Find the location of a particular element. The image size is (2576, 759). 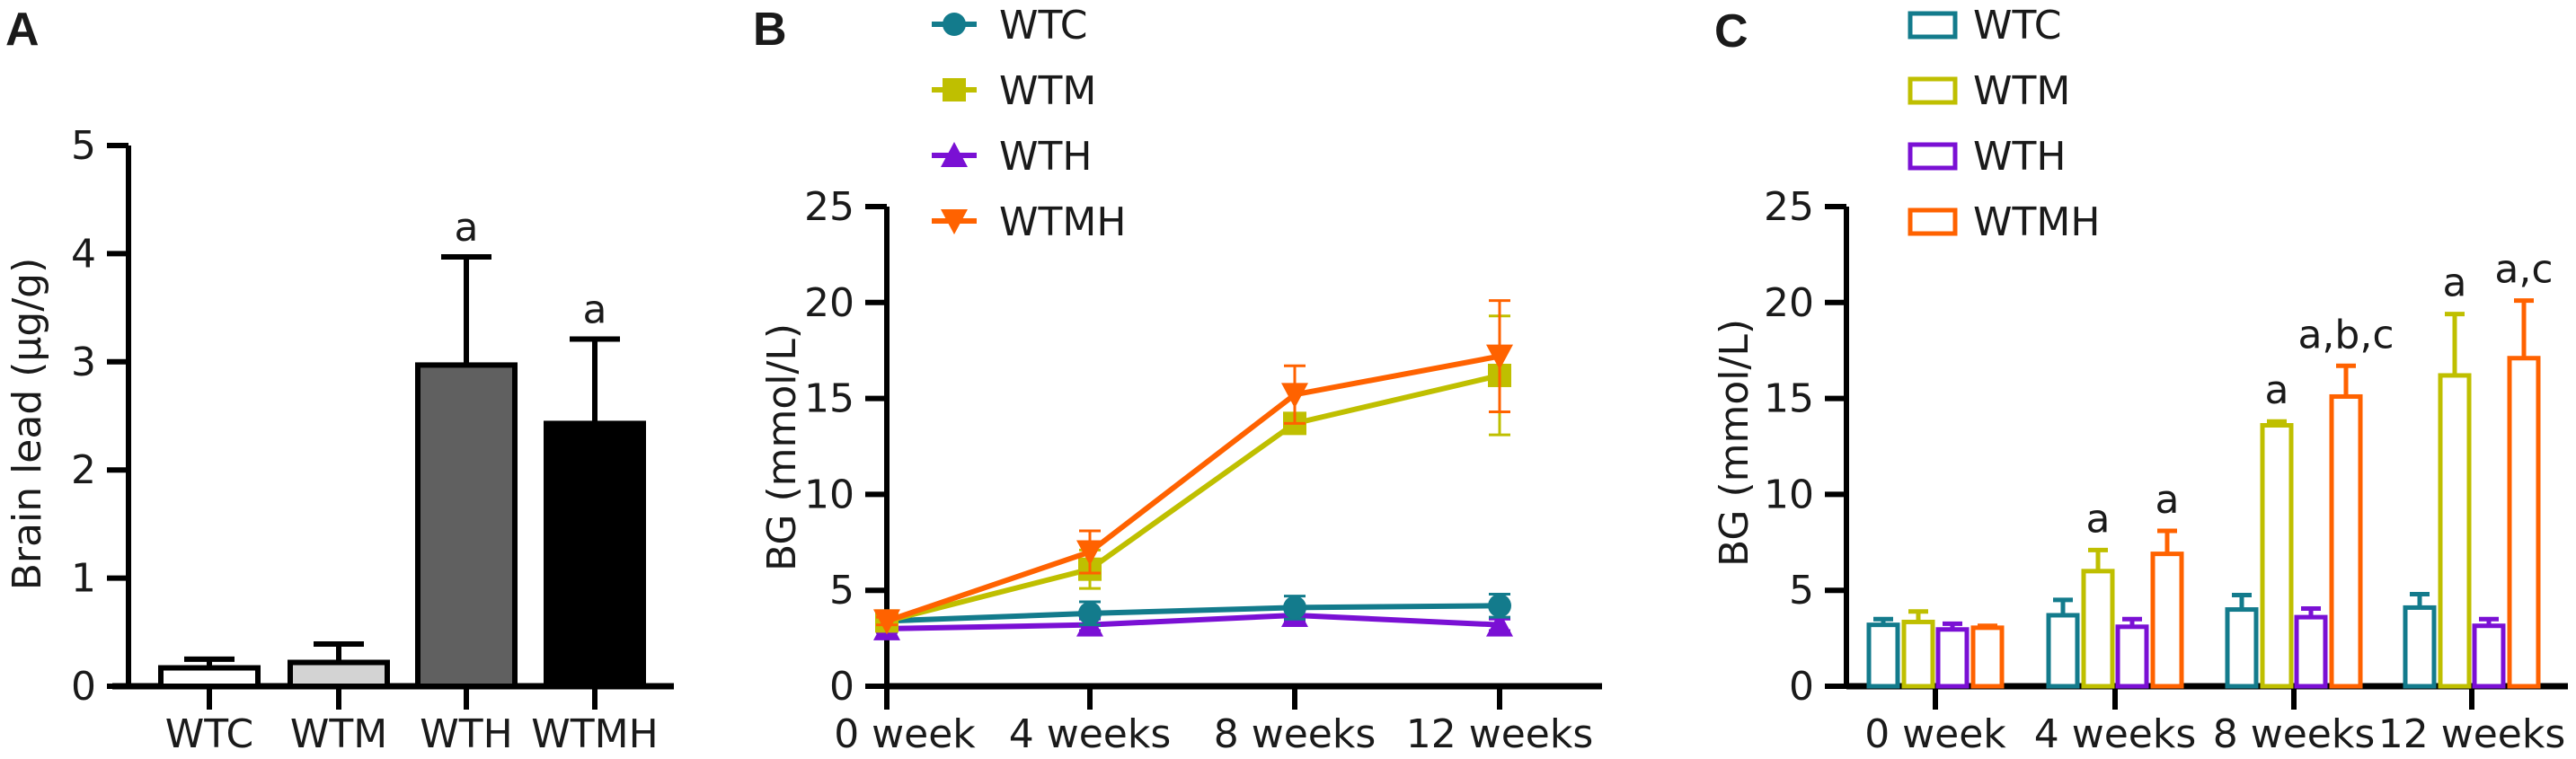

panel-letter: C is located at coordinates (1731, 31).